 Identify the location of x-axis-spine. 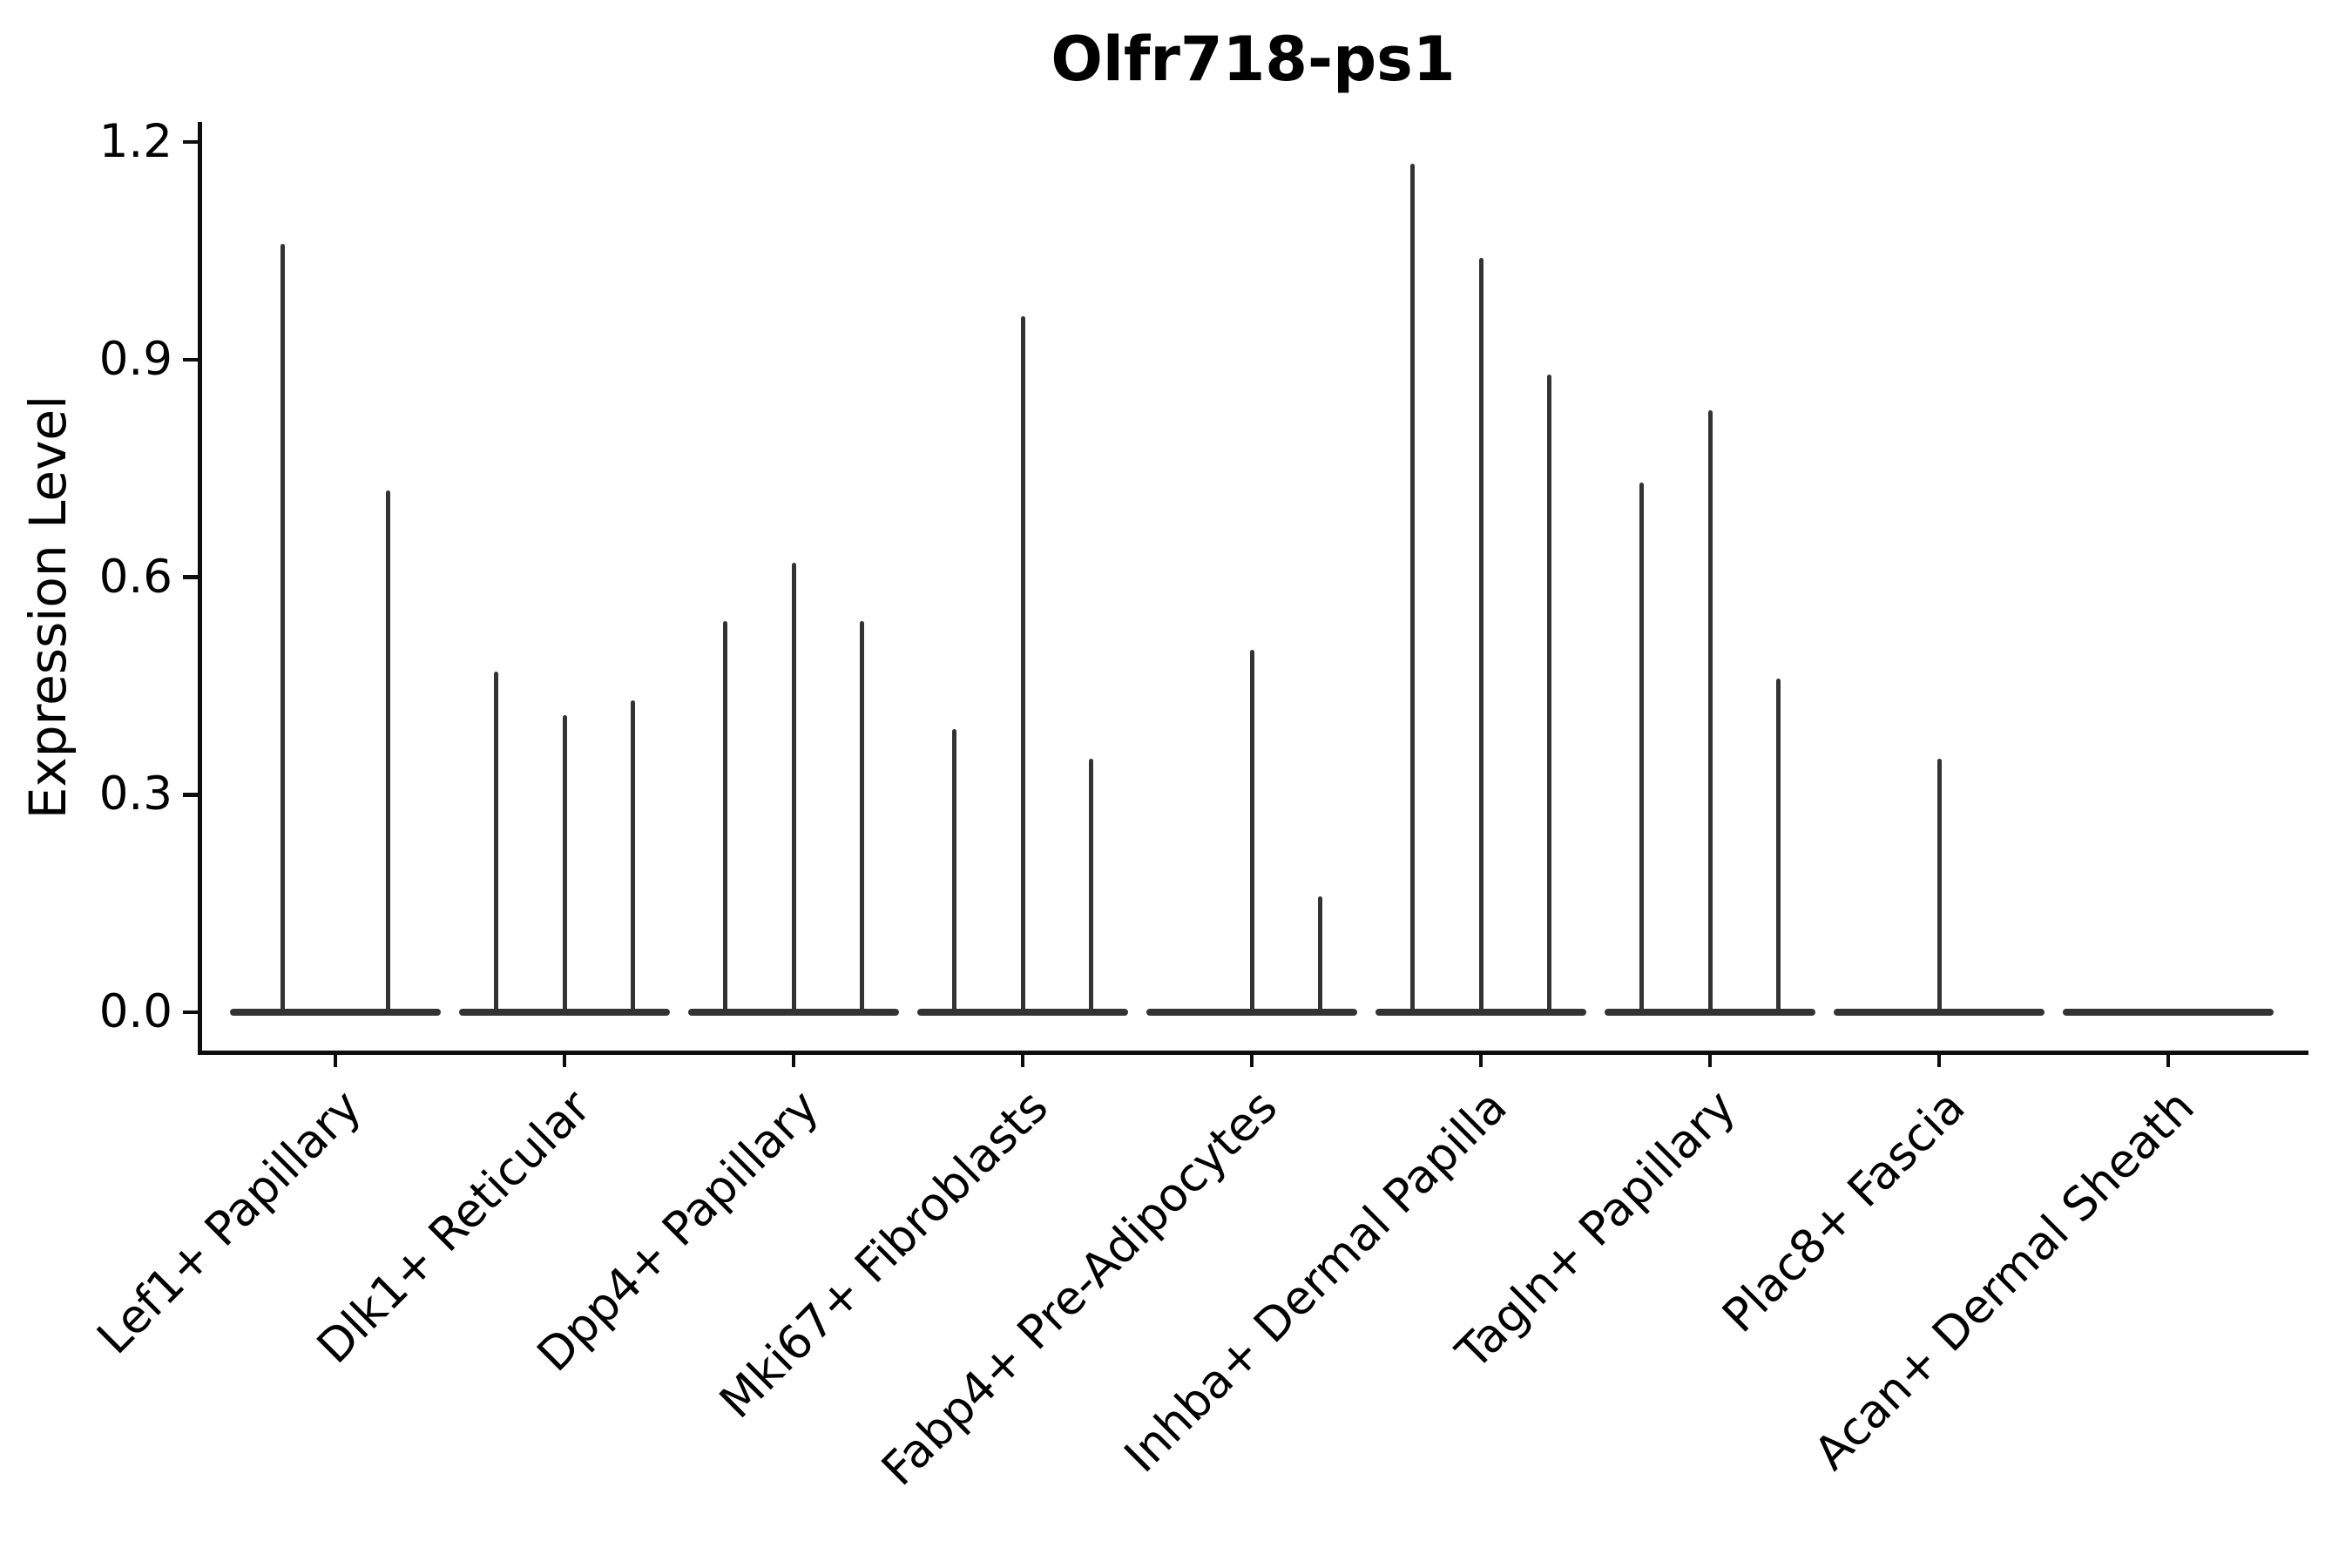
(1253, 1053).